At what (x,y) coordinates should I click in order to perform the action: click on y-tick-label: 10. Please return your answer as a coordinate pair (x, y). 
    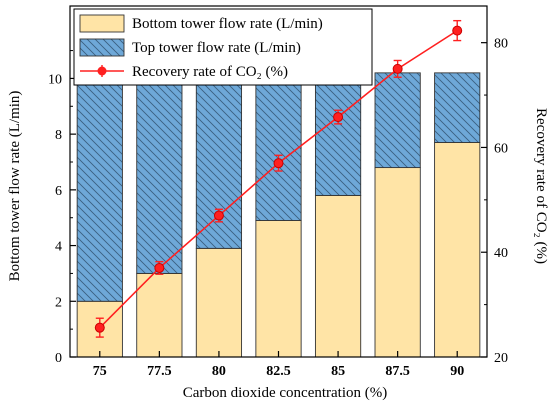
    Looking at the image, I should click on (55, 79).